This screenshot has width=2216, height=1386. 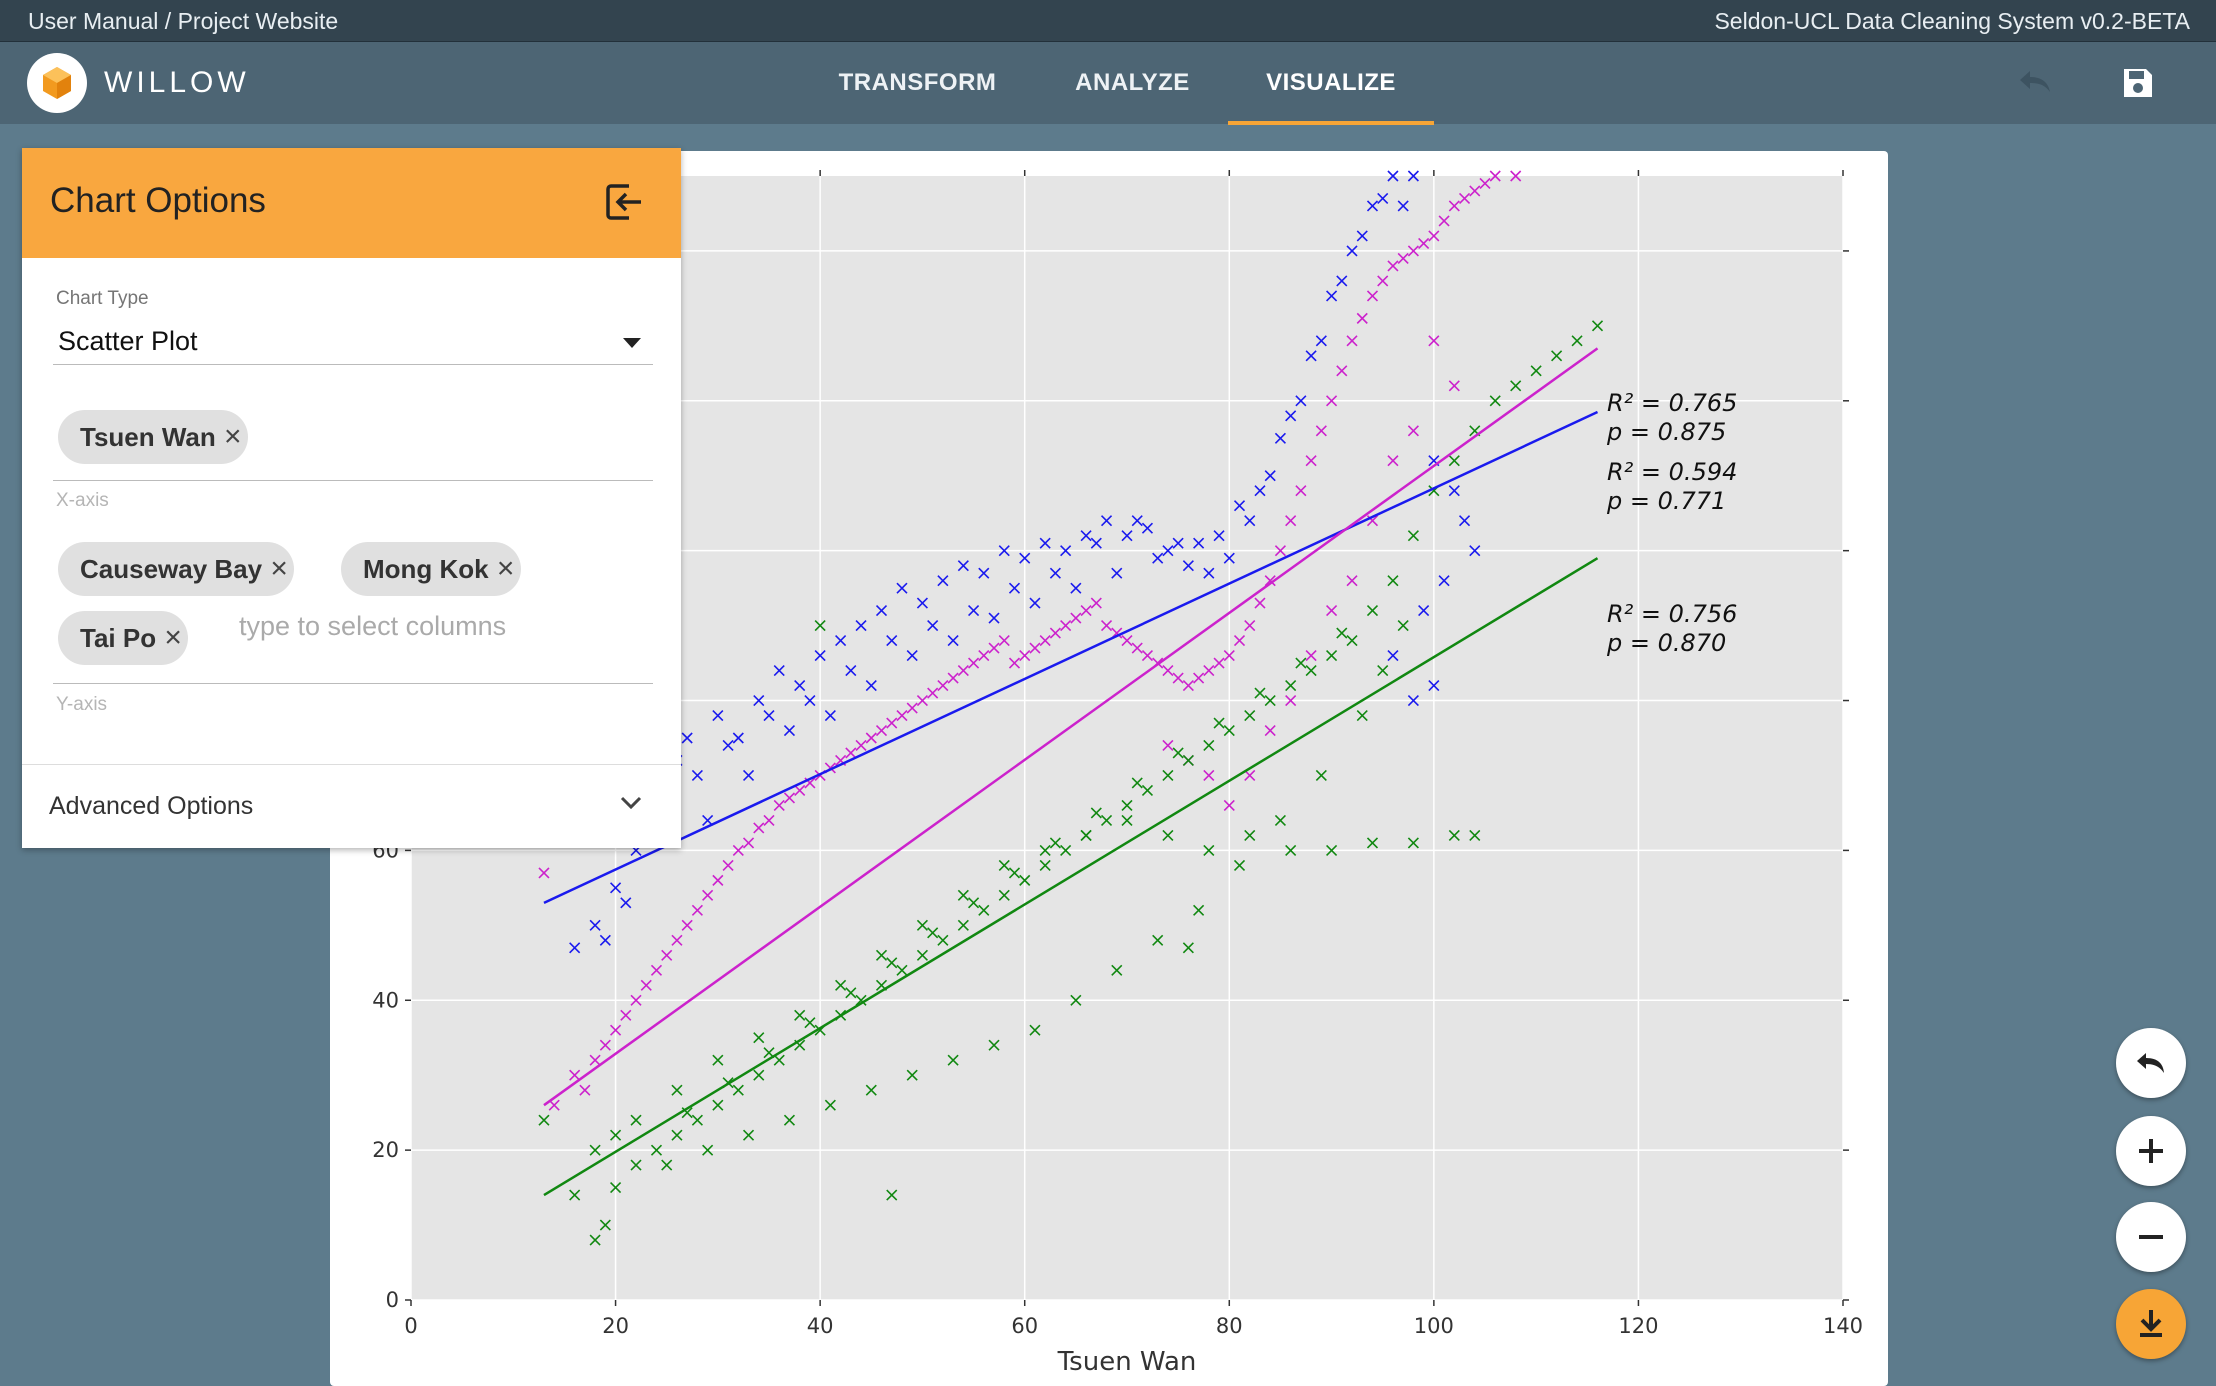 What do you see at coordinates (82, 704) in the screenshot?
I see `y-axis-label: Y-axis` at bounding box center [82, 704].